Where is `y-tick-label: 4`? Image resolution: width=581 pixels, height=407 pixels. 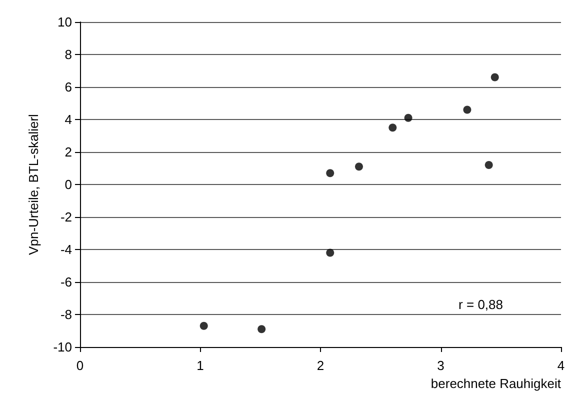 y-tick-label: 4 is located at coordinates (68, 119).